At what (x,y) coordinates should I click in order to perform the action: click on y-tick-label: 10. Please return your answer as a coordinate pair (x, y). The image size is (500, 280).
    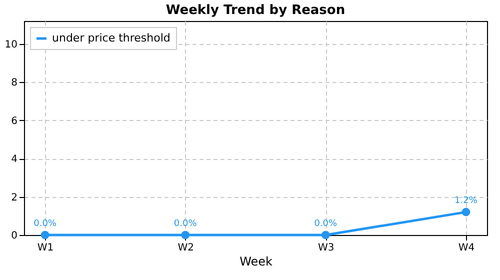
    Looking at the image, I should click on (11, 44).